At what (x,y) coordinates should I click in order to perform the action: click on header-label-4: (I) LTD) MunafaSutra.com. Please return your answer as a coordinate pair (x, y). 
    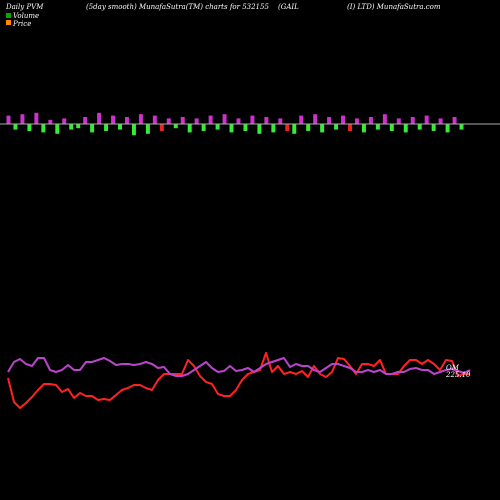
    Looking at the image, I should click on (394, 7).